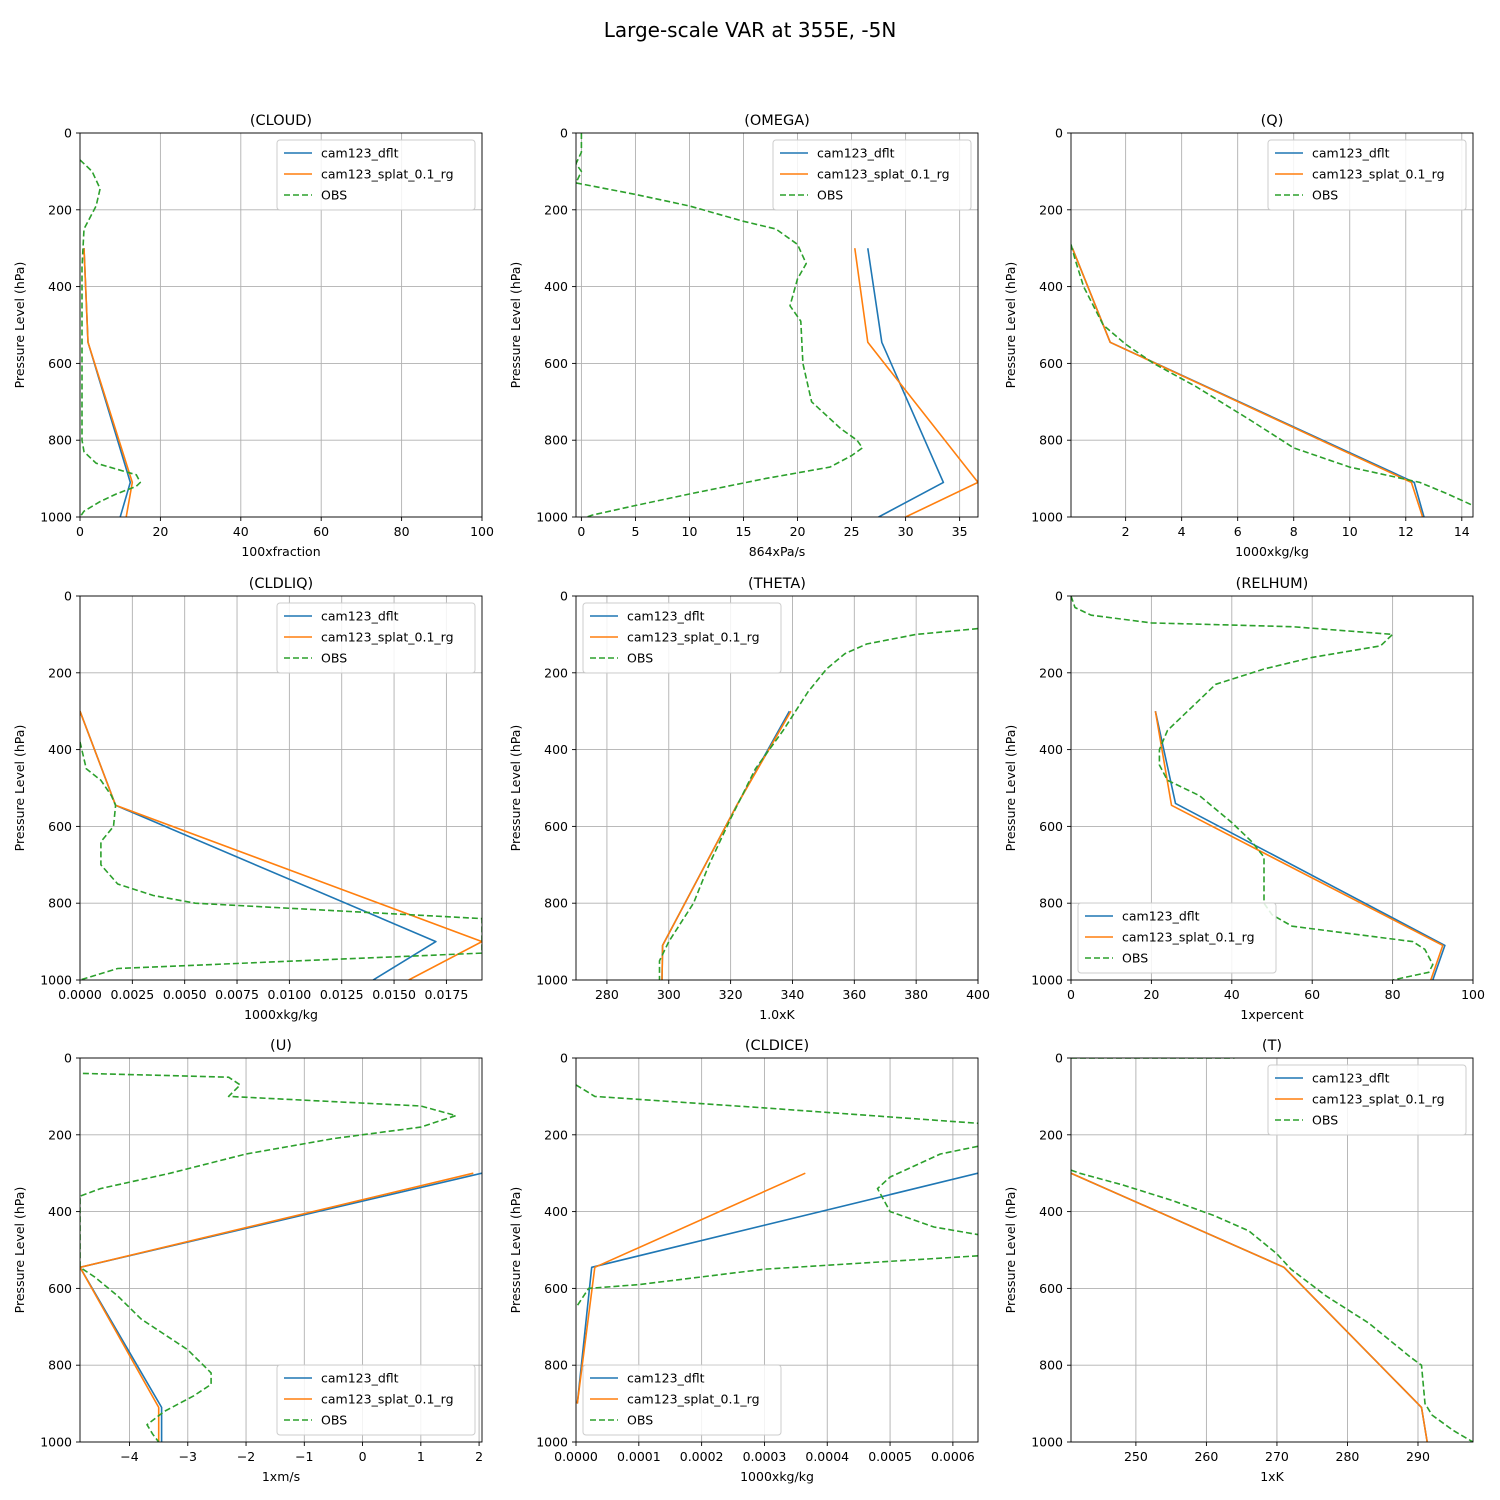 The image size is (1500, 1500). Describe the element at coordinates (639, 1456) in the screenshot. I see `x-tick-label: 0.0001` at that location.